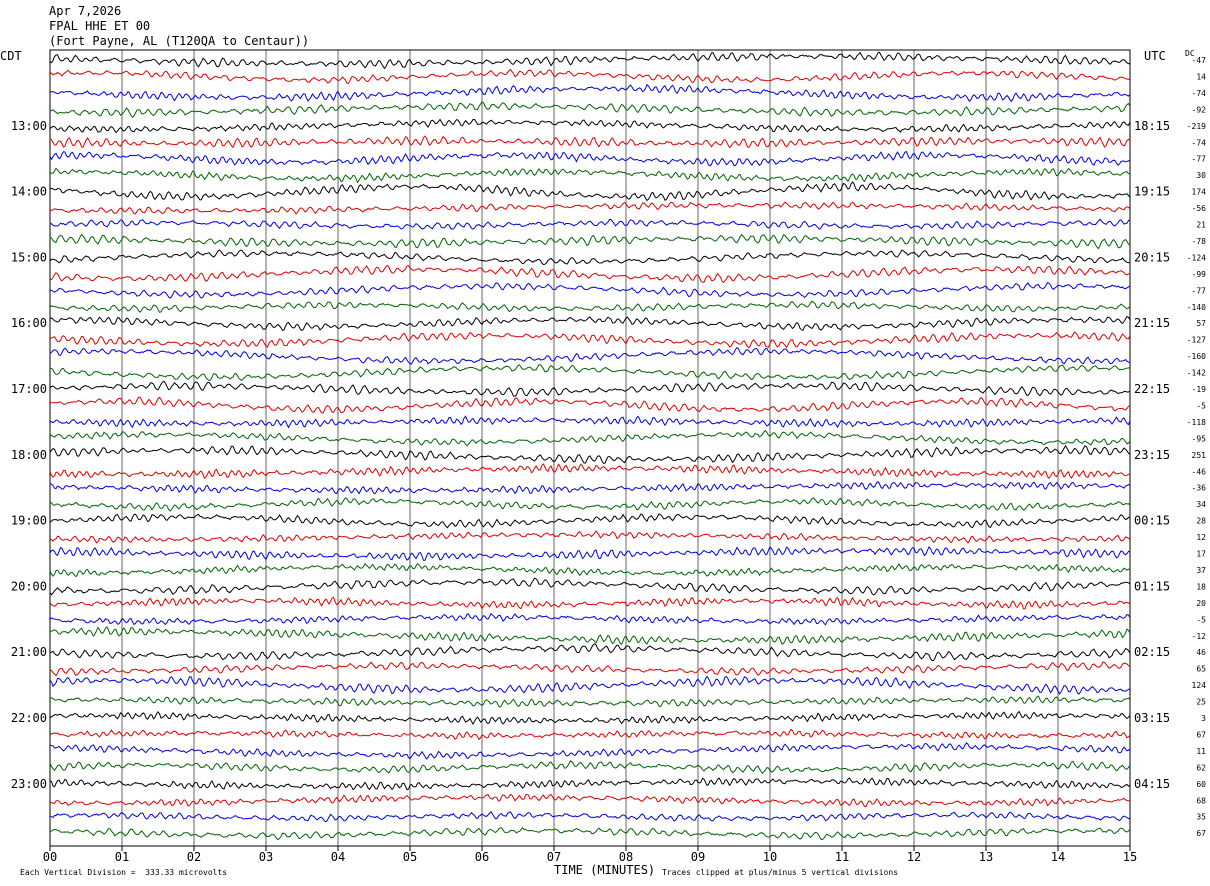  What do you see at coordinates (1201, 323) in the screenshot?
I see `dc-offset-value: 57` at bounding box center [1201, 323].